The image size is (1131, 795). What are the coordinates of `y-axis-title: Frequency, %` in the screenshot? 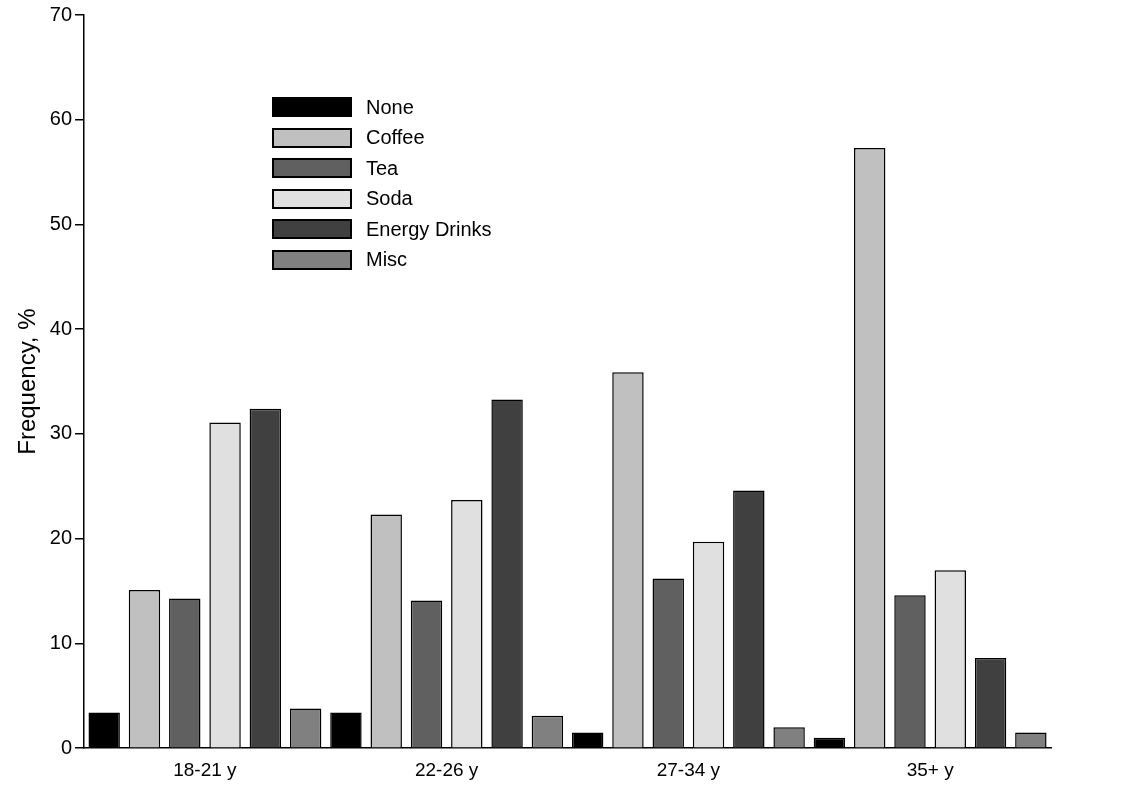 It's located at (27, 381).